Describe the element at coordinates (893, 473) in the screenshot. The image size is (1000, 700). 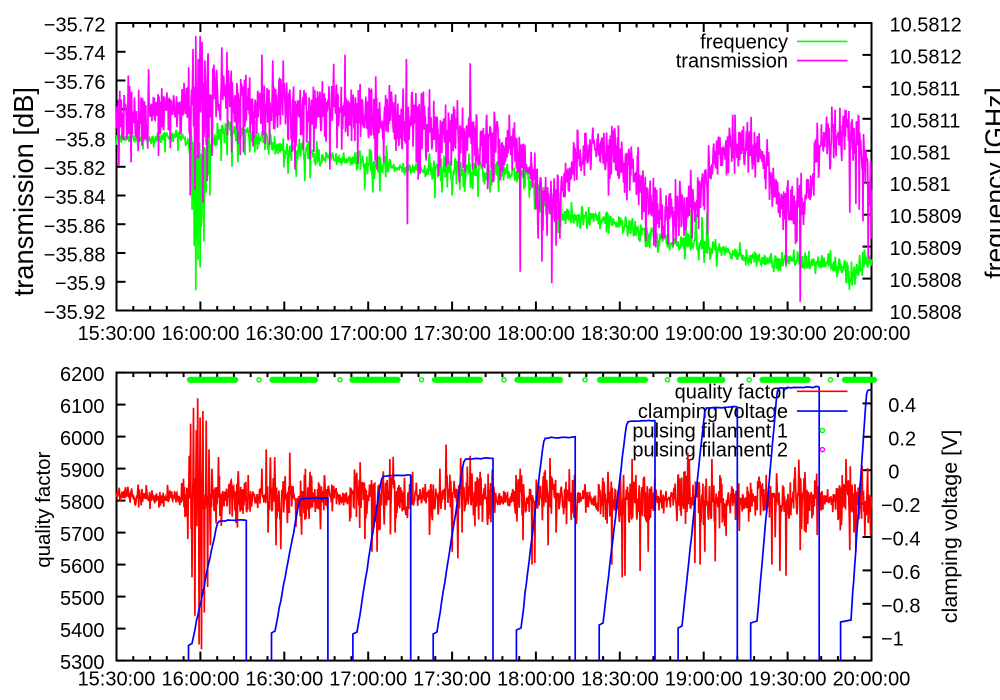
I see `svg-text: 0` at that location.